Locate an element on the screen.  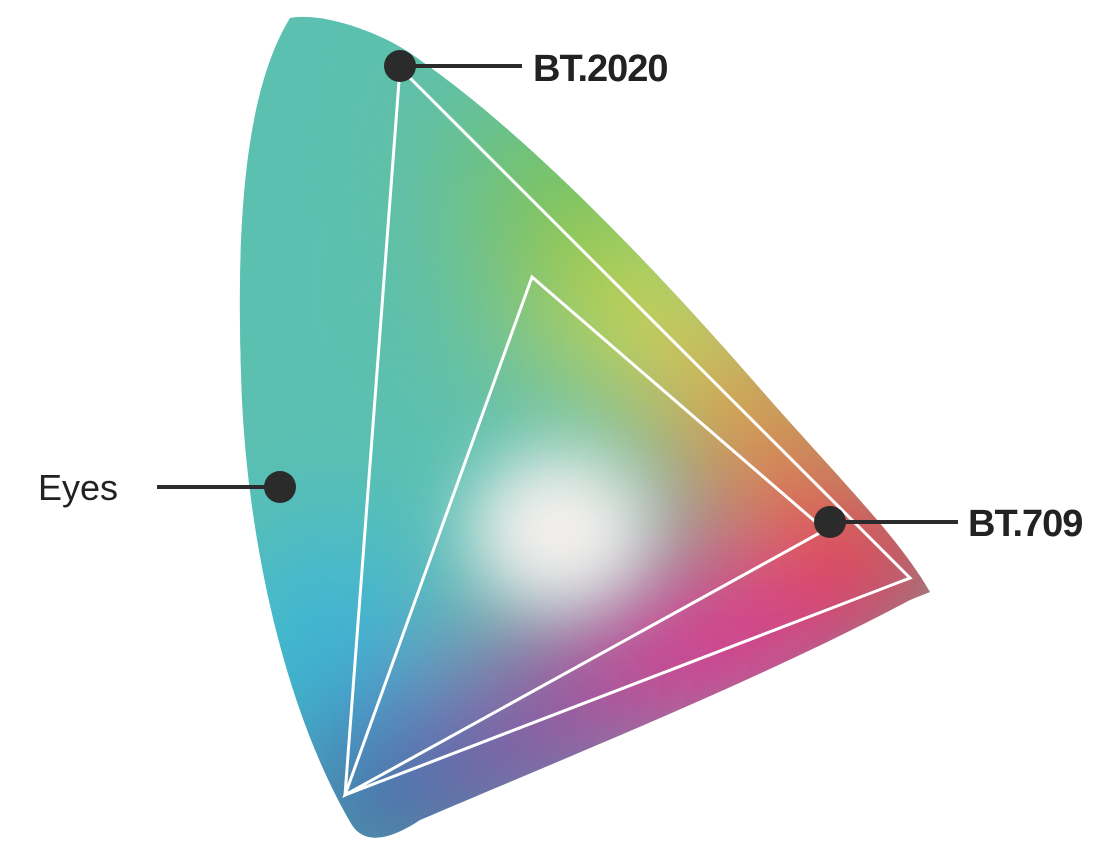
bt709-marker is located at coordinates (830, 522).